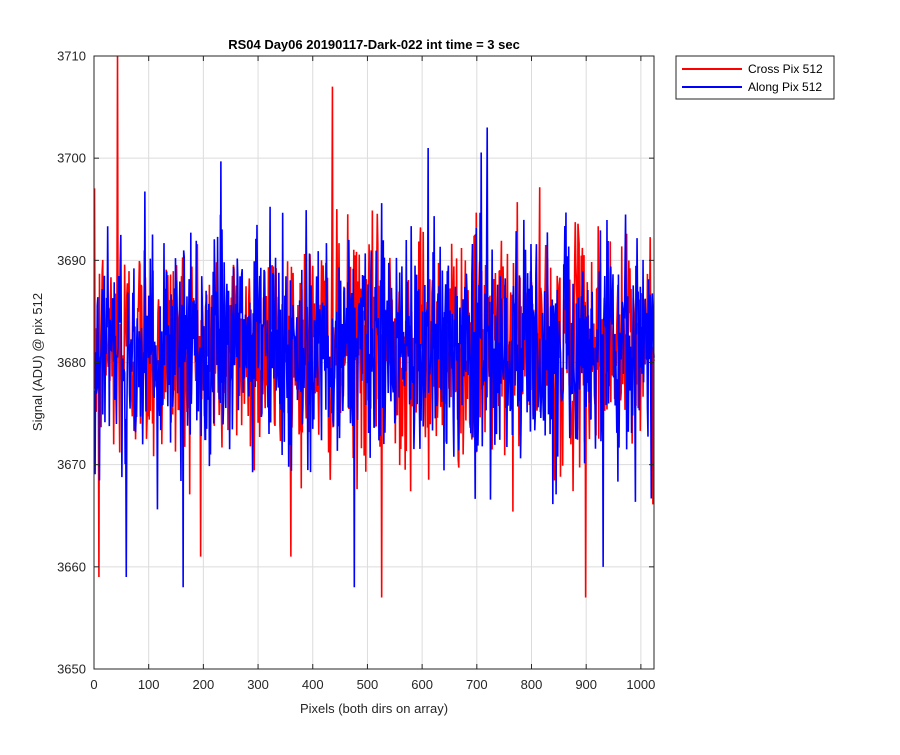 Image resolution: width=900 pixels, height=755 pixels. I want to click on x-tick-label: 100, so click(149, 684).